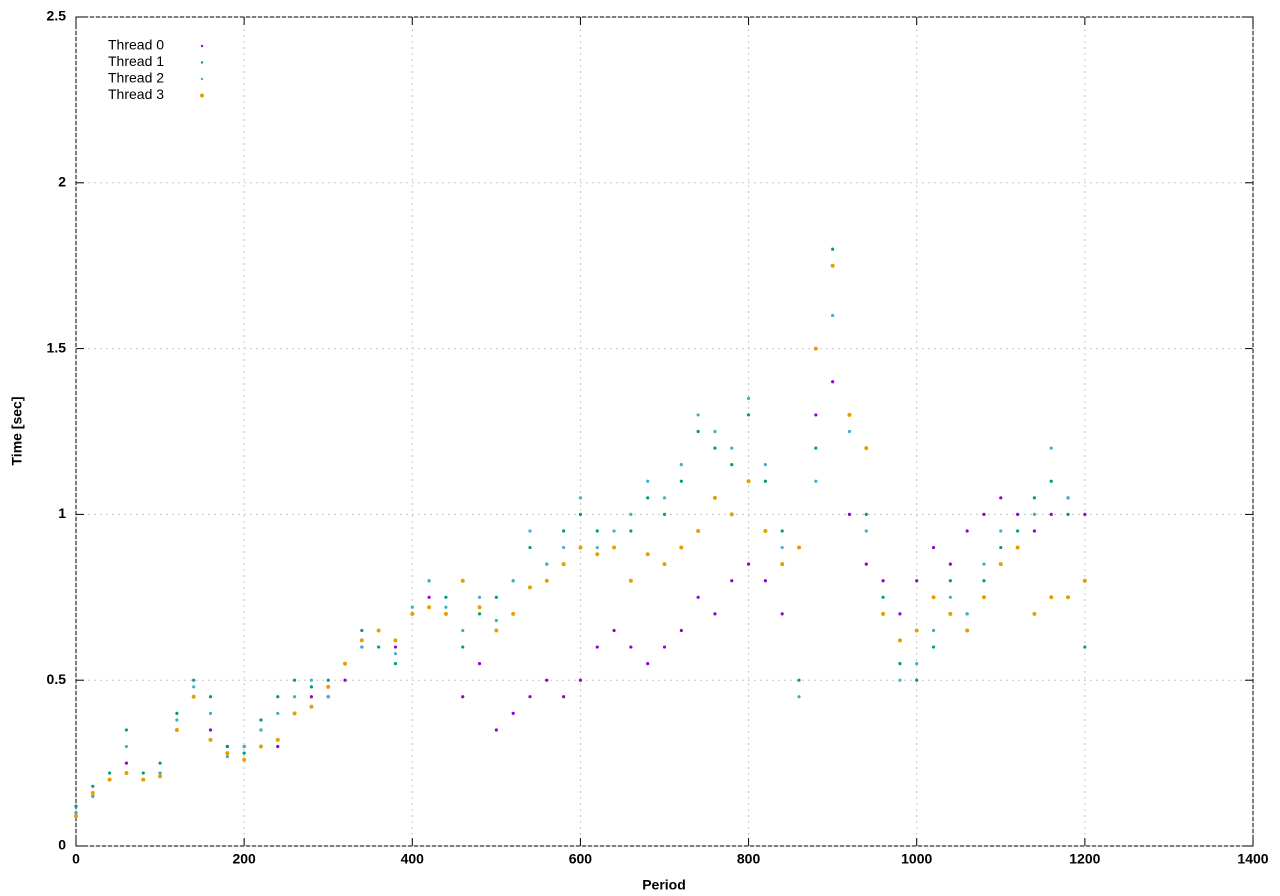 The width and height of the screenshot is (1280, 896). What do you see at coordinates (664, 885) in the screenshot?
I see `x-axis-label: Period` at bounding box center [664, 885].